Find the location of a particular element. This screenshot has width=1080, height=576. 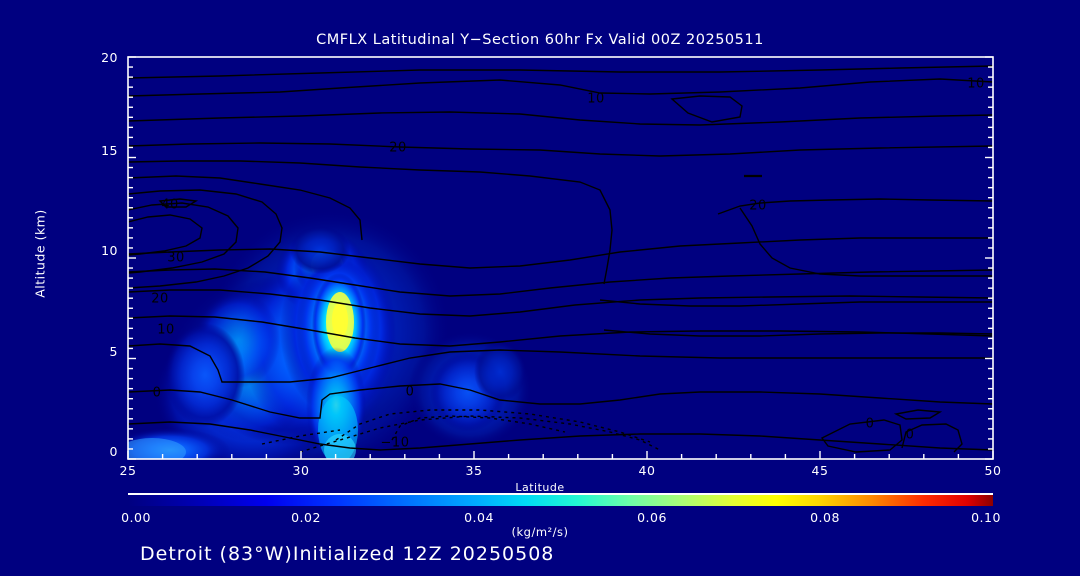

y-tick-label: 20 is located at coordinates (109, 57).